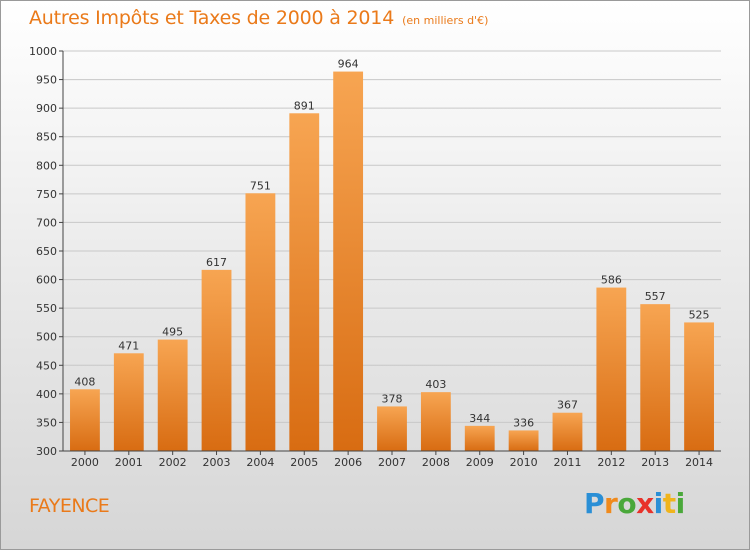 Image resolution: width=750 pixels, height=550 pixels. What do you see at coordinates (46, 308) in the screenshot?
I see `y-tick-label: 550` at bounding box center [46, 308].